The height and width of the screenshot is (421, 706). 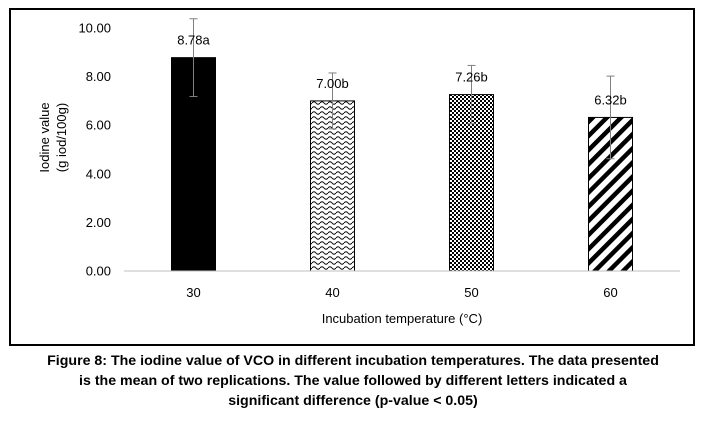 What do you see at coordinates (98, 125) in the screenshot?
I see `y-tick-label: 6.00` at bounding box center [98, 125].